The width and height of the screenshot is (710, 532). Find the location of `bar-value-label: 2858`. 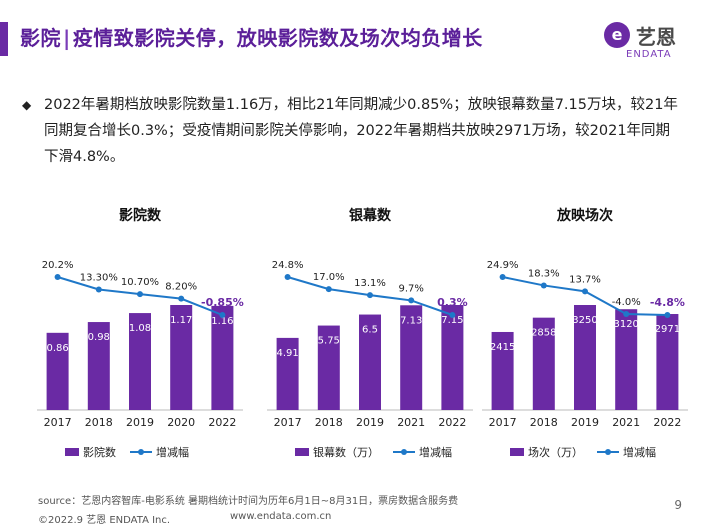

bar-value-label: 2858 is located at coordinates (543, 333).